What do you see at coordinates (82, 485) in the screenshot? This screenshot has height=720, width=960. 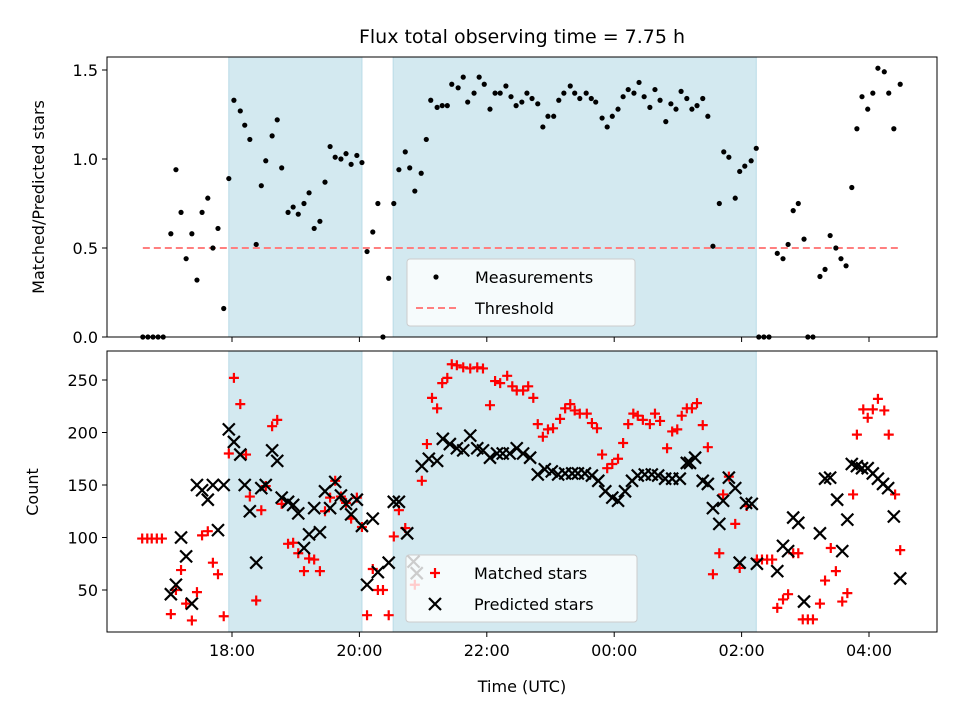 I see `y-tick-label: 150` at bounding box center [82, 485].